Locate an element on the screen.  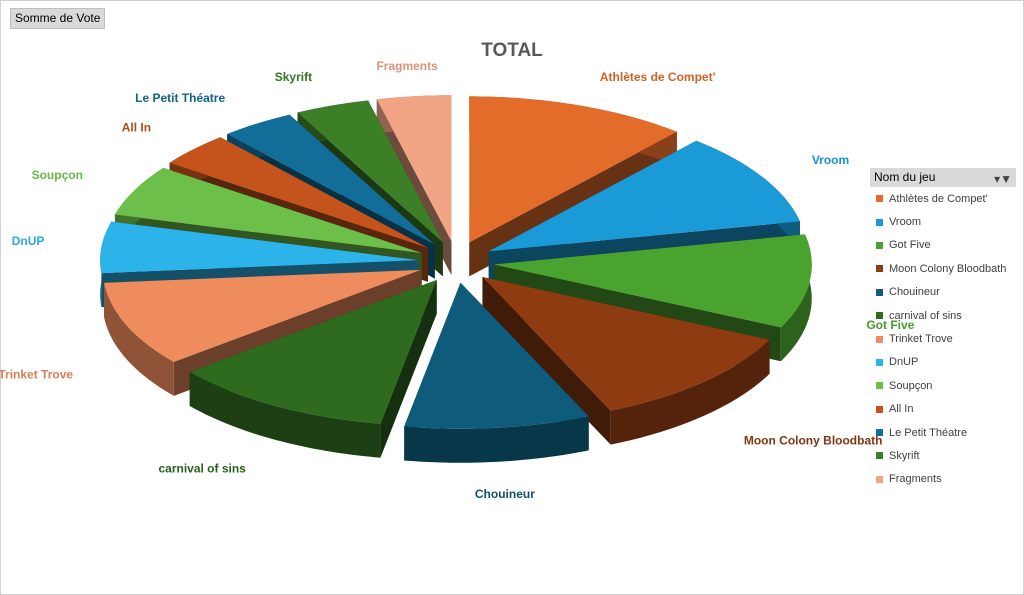
legend-item: DnUP is located at coordinates (943, 362).